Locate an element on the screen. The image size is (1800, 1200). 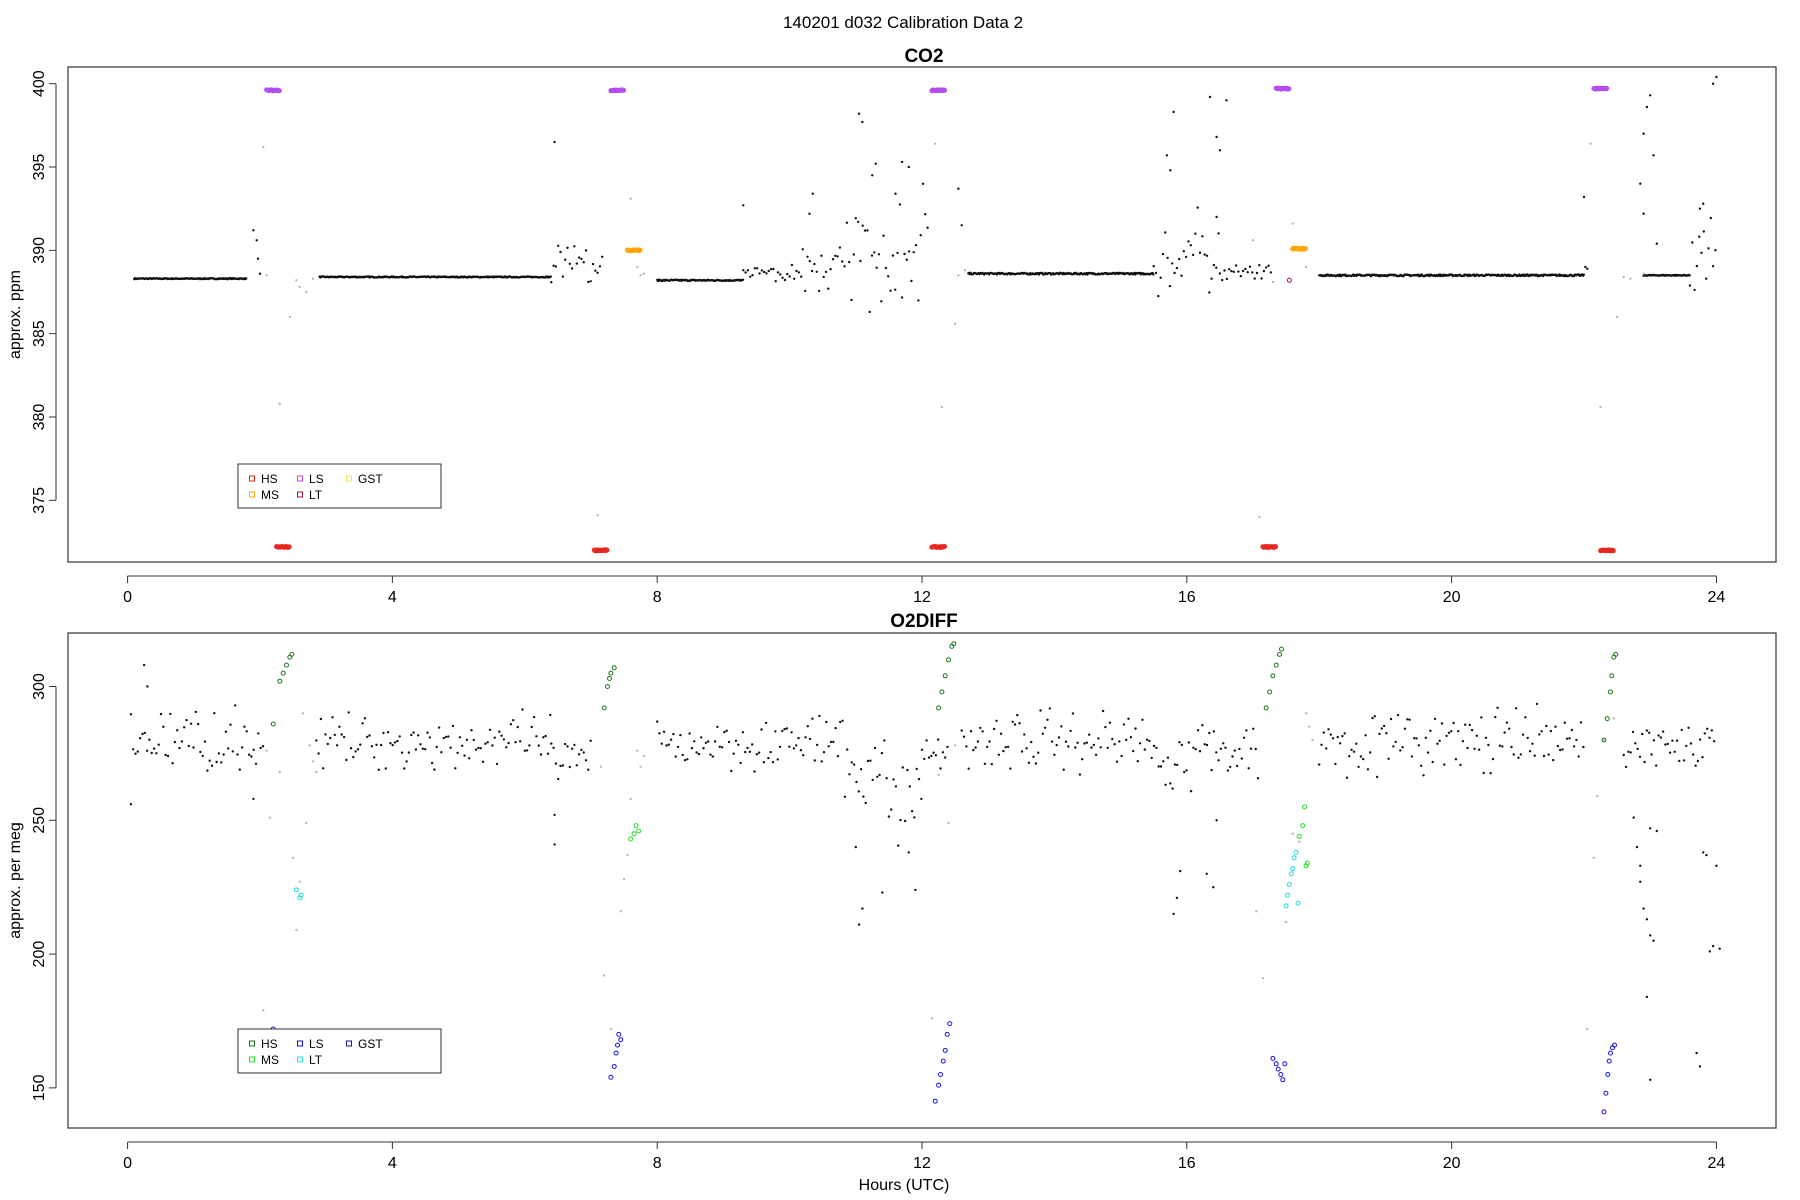
y-tick-label: 400 is located at coordinates (39, 83).